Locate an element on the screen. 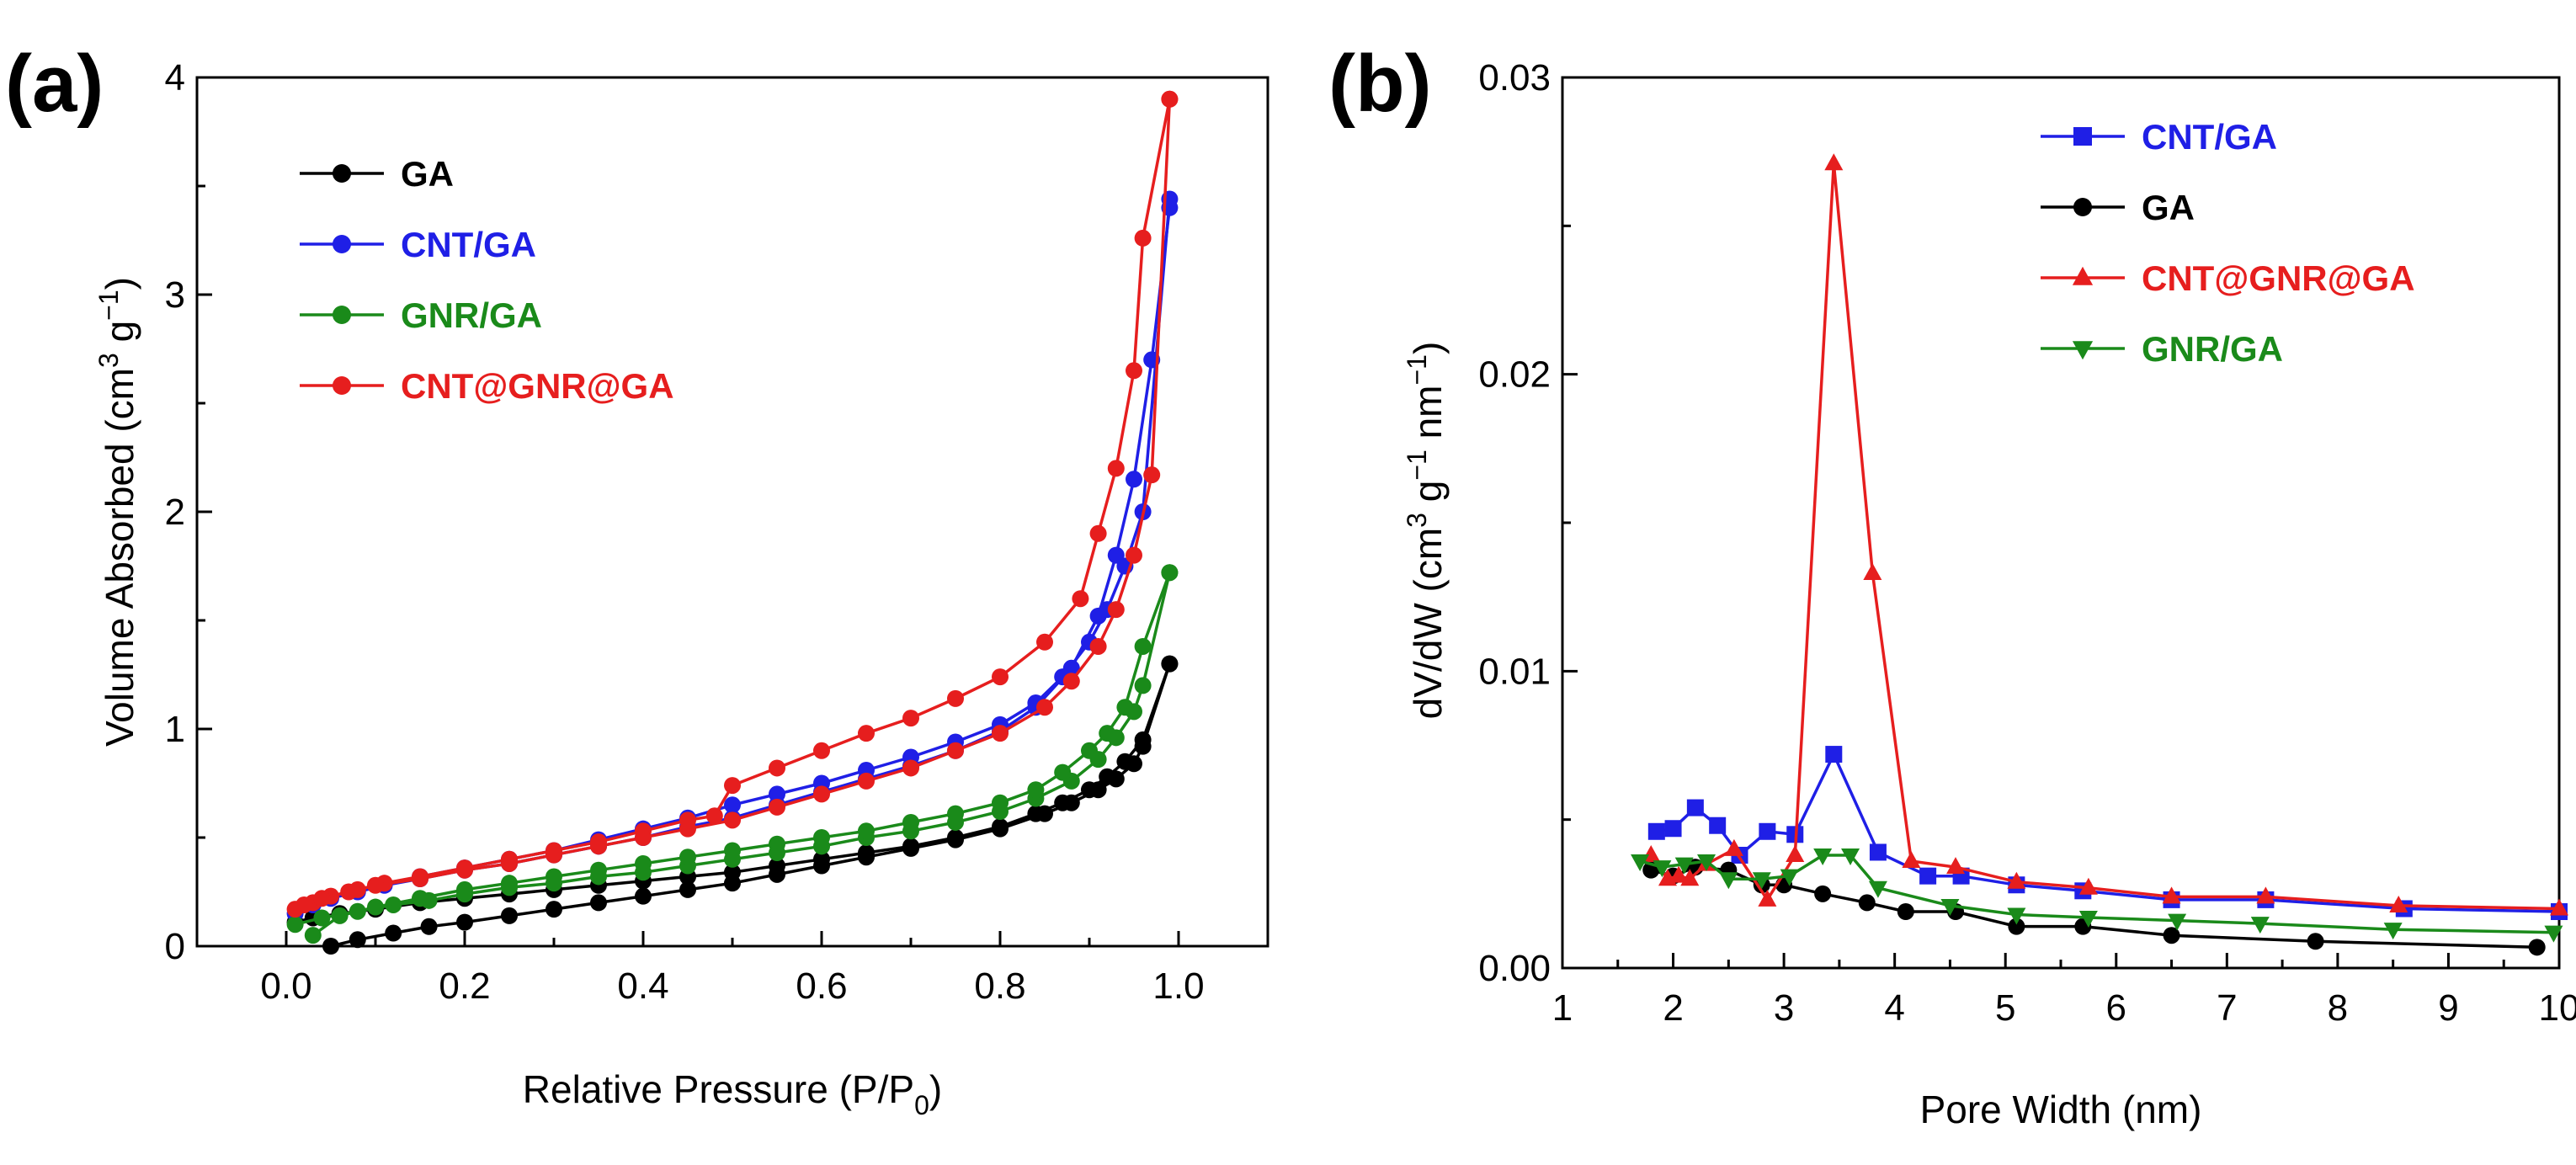 The image size is (2576, 1165). x-tick-label: 8 is located at coordinates (2338, 1008).